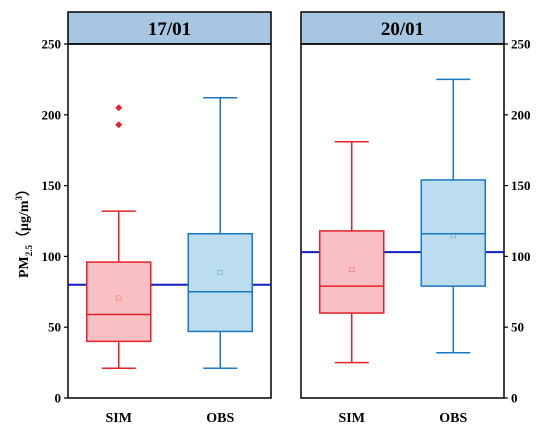 The image size is (550, 434). Describe the element at coordinates (24, 222) in the screenshot. I see `y-label-units: （μg/m` at that location.